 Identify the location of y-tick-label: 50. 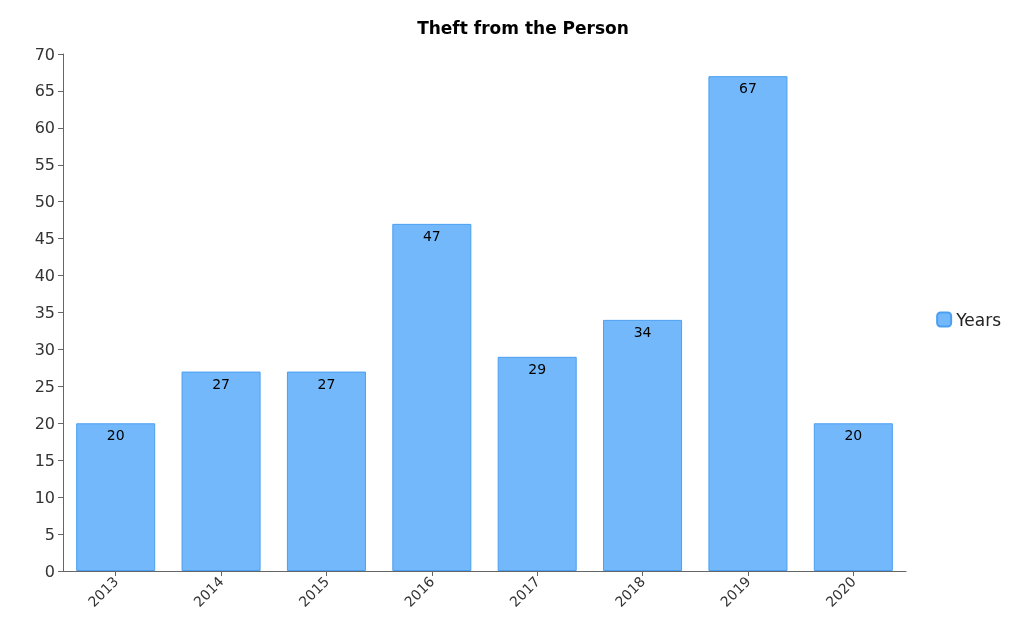
(44, 202).